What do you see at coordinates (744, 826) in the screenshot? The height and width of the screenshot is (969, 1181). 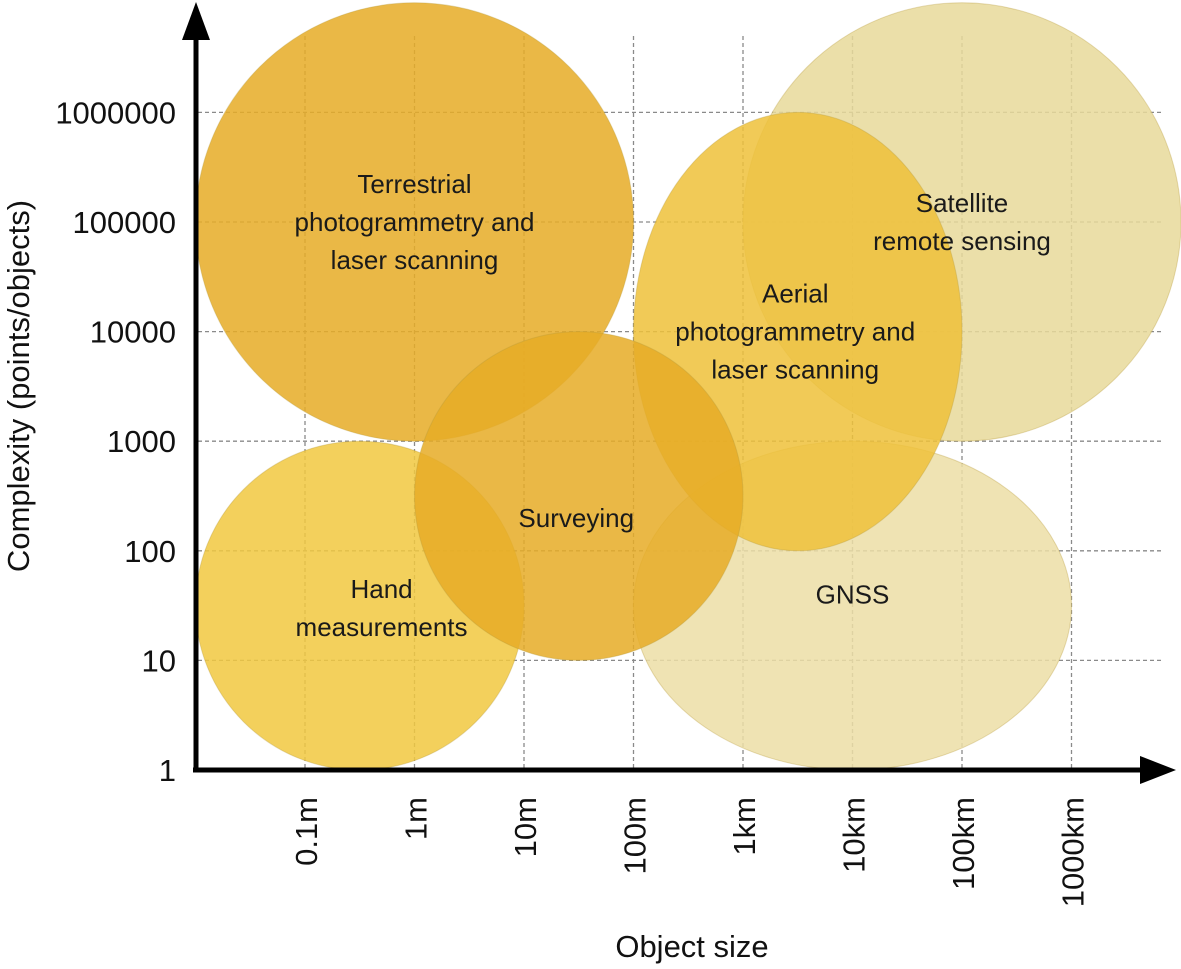 I see `x-tick-label-4: 1km` at bounding box center [744, 826].